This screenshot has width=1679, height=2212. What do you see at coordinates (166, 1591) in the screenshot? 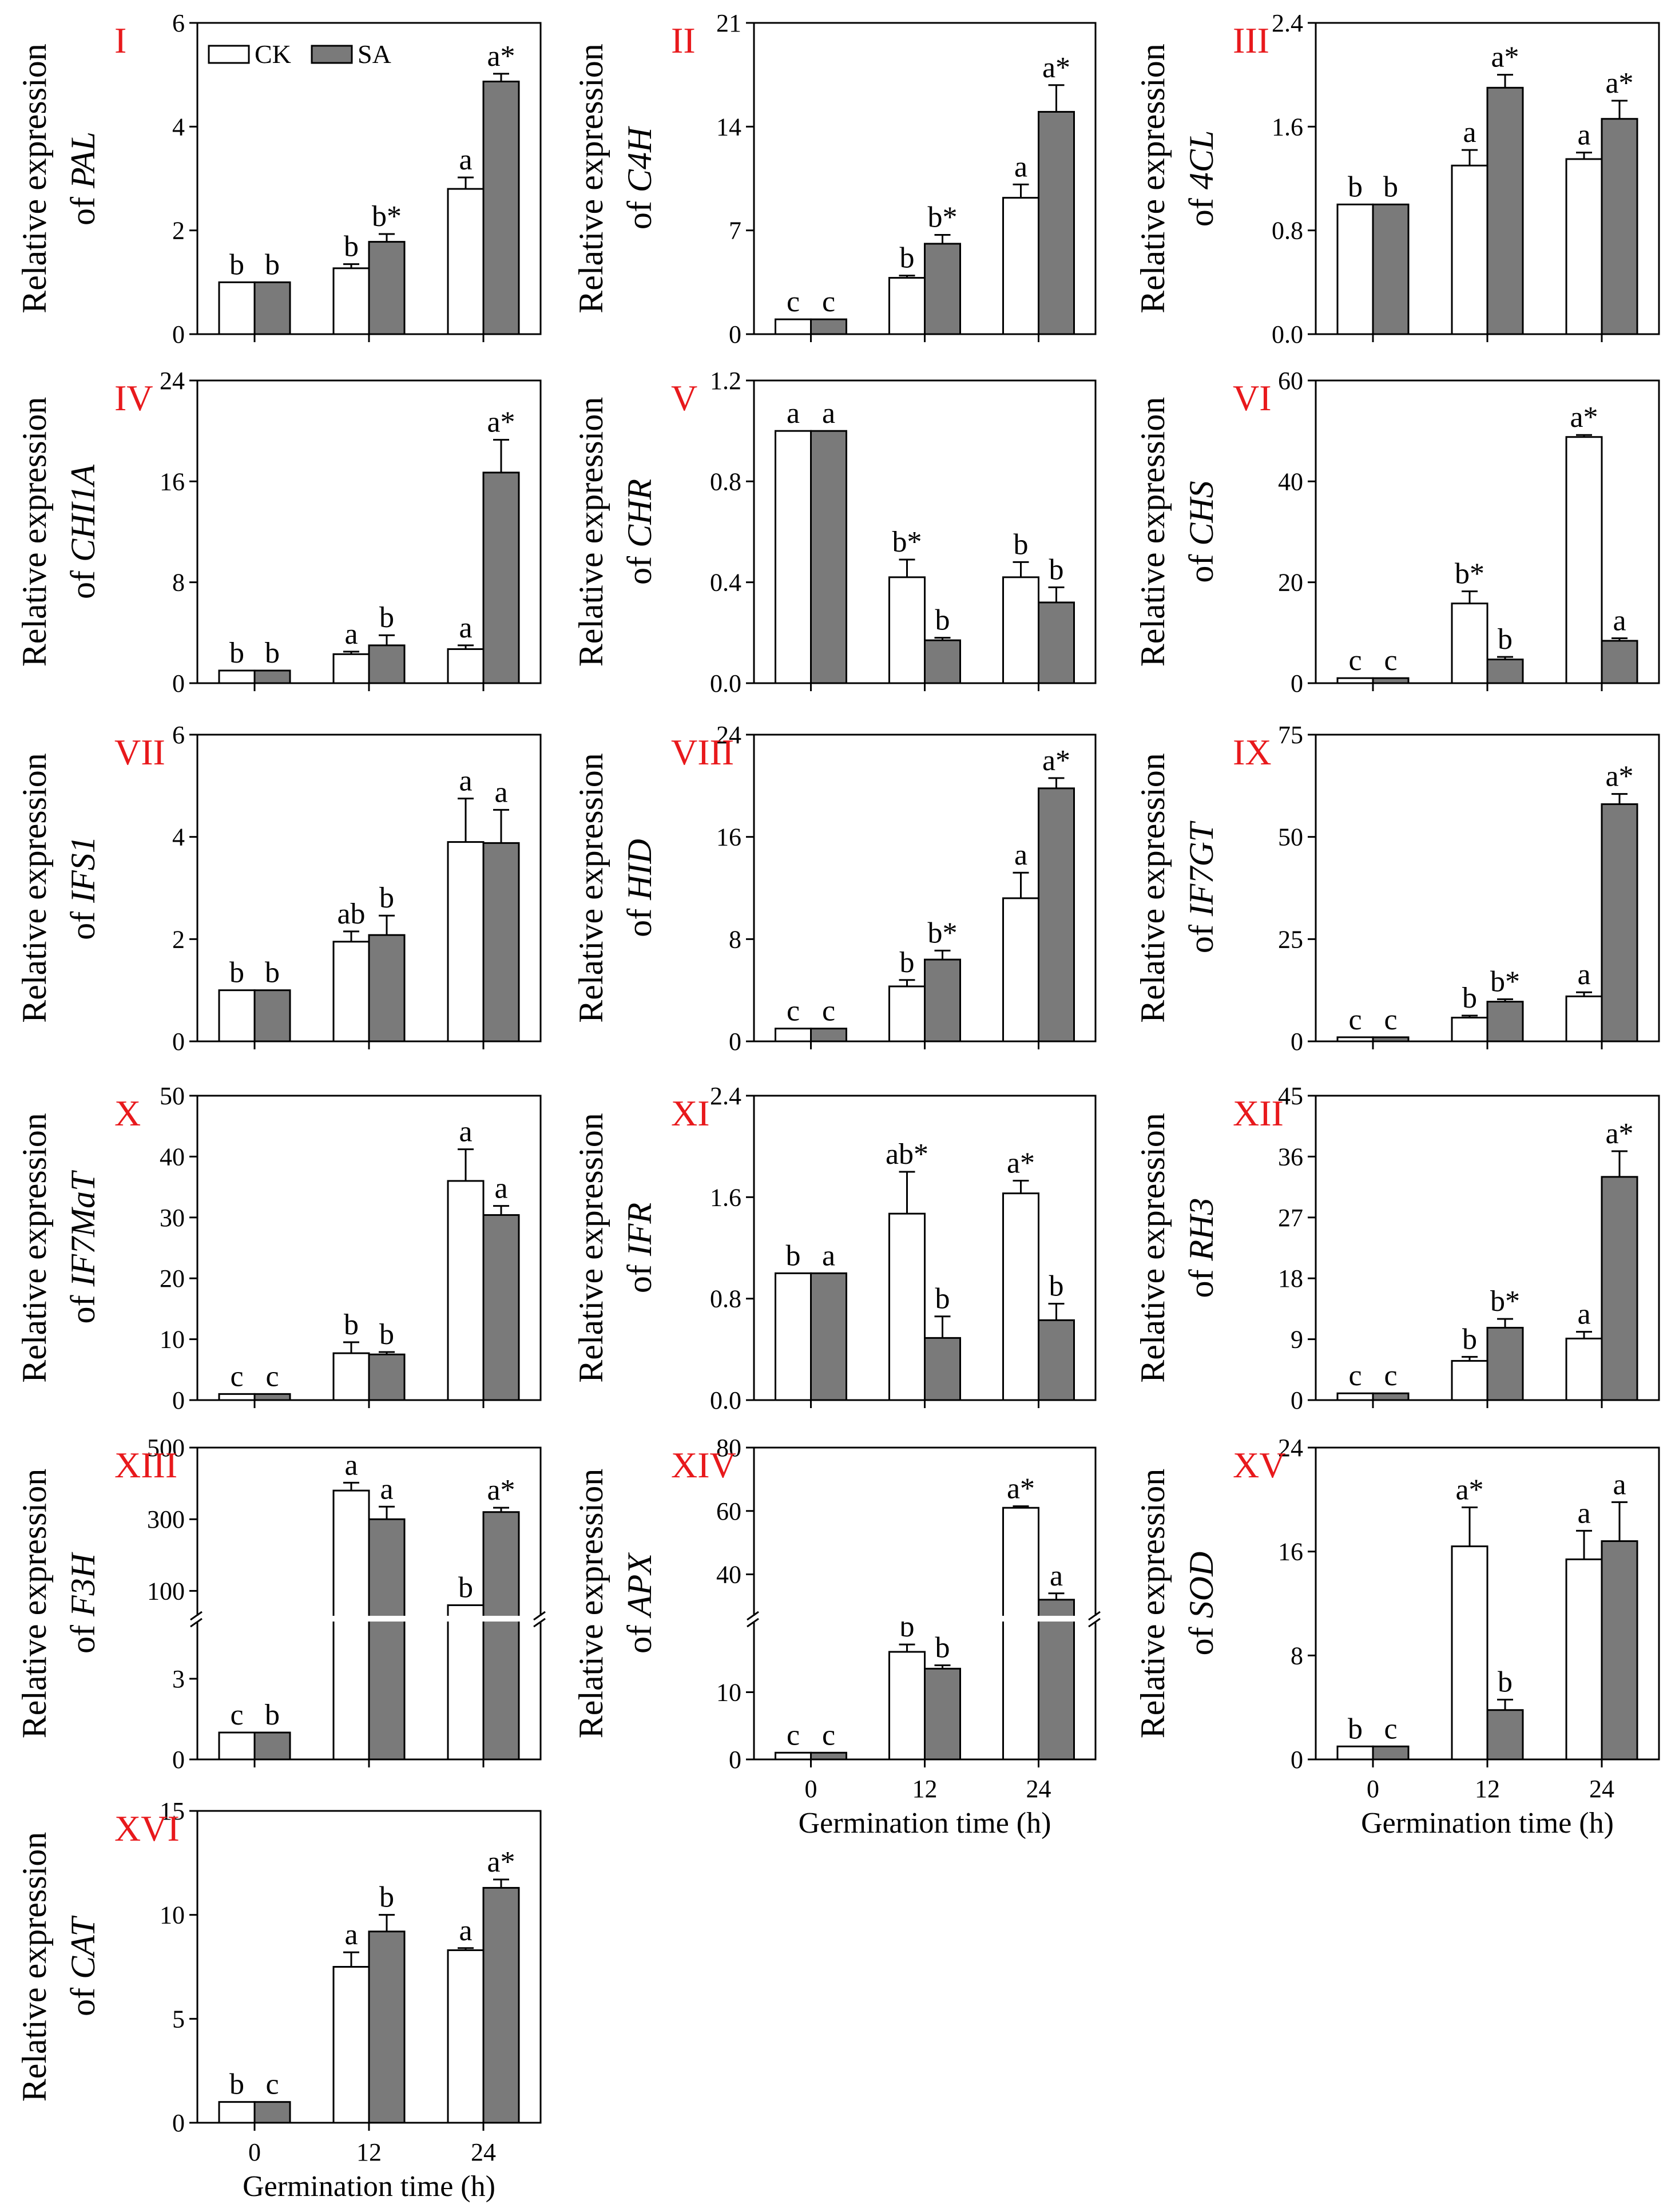
I see `y-tick-label: 100` at bounding box center [166, 1591].